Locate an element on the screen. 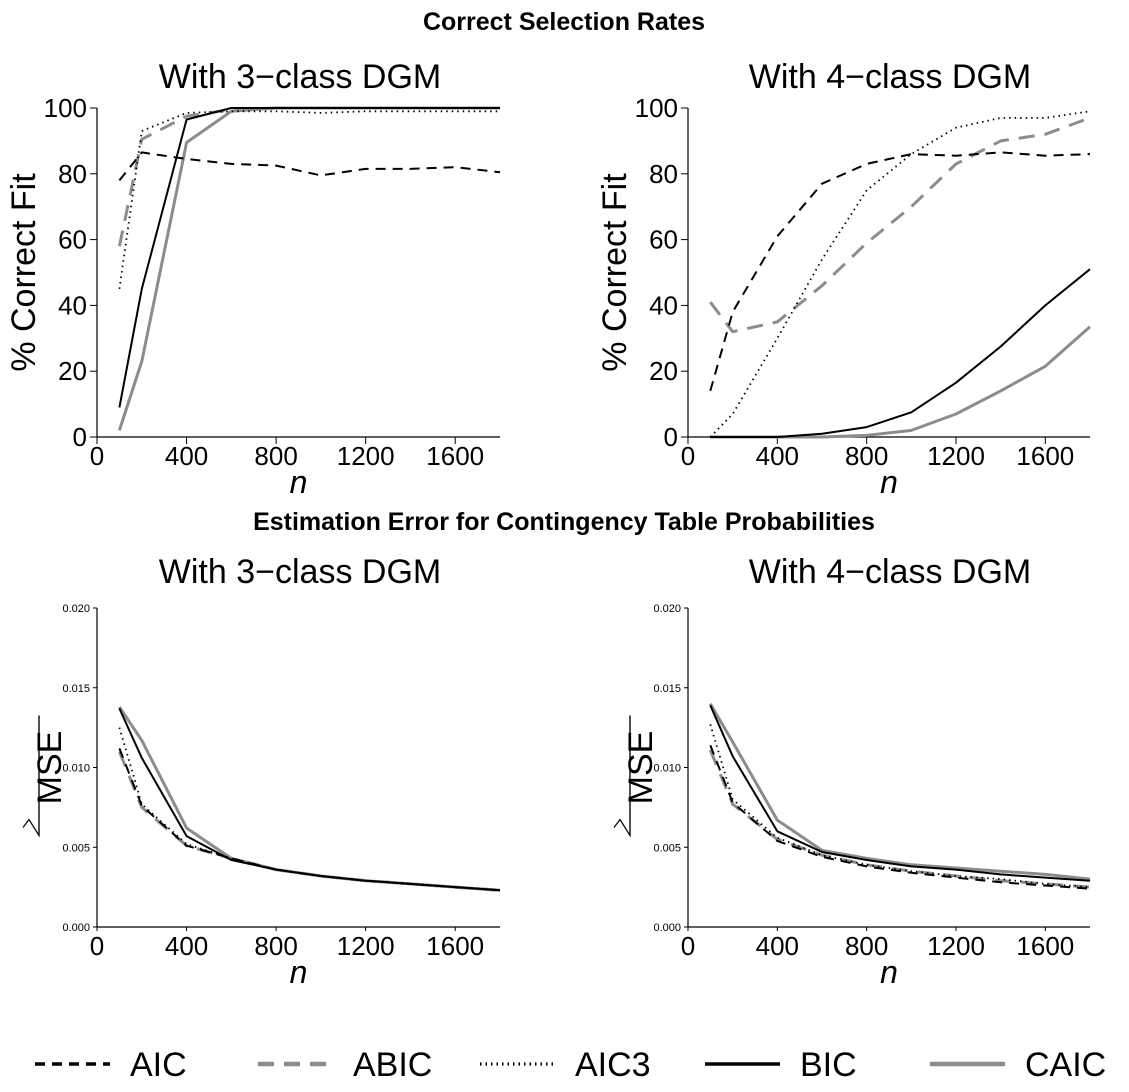 This screenshot has height=1092, width=1129. legend: AIC ABIC AIC3 BIC CAIC is located at coordinates (570, 1065).